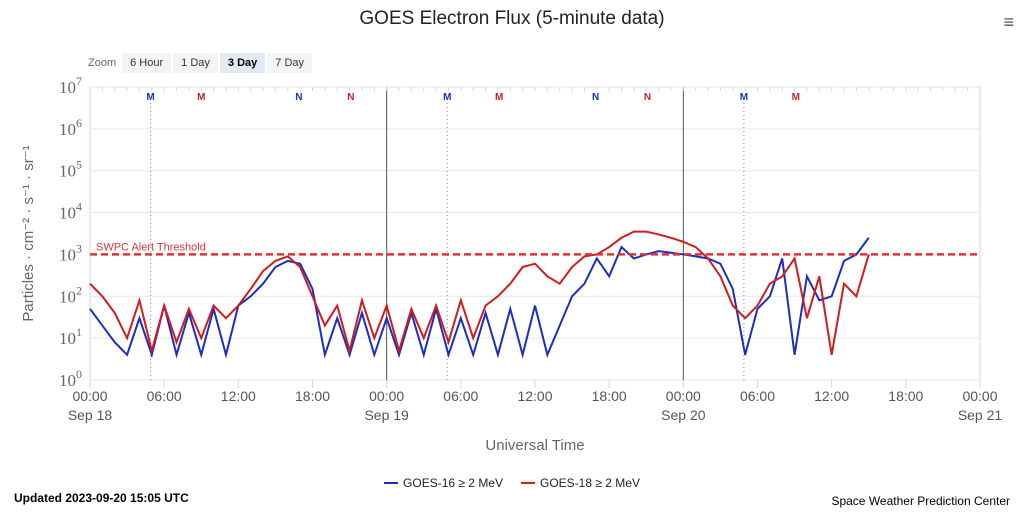 The image size is (1024, 516). I want to click on y-tick-label: 10⁴, so click(70, 211).